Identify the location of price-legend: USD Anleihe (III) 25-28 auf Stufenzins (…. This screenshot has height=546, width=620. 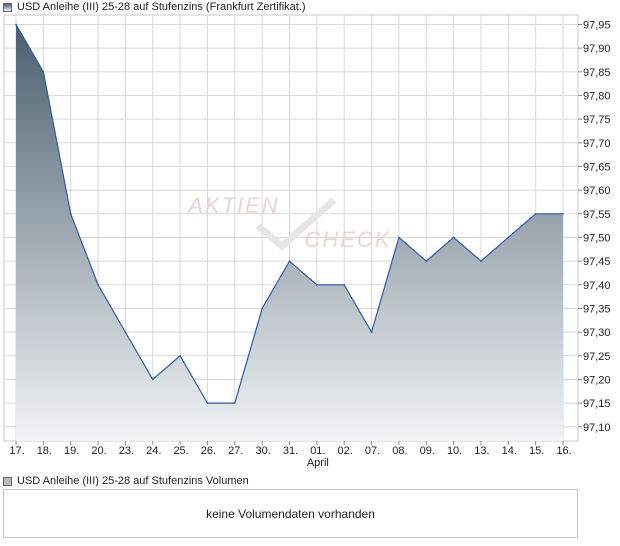
(154, 7).